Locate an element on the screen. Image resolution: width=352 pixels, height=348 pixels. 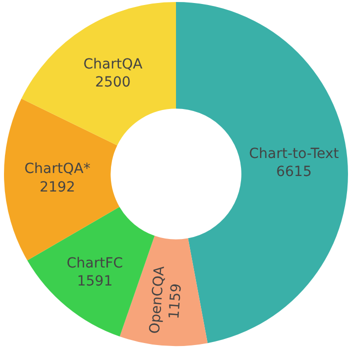
data-label: 2192 is located at coordinates (58, 187).